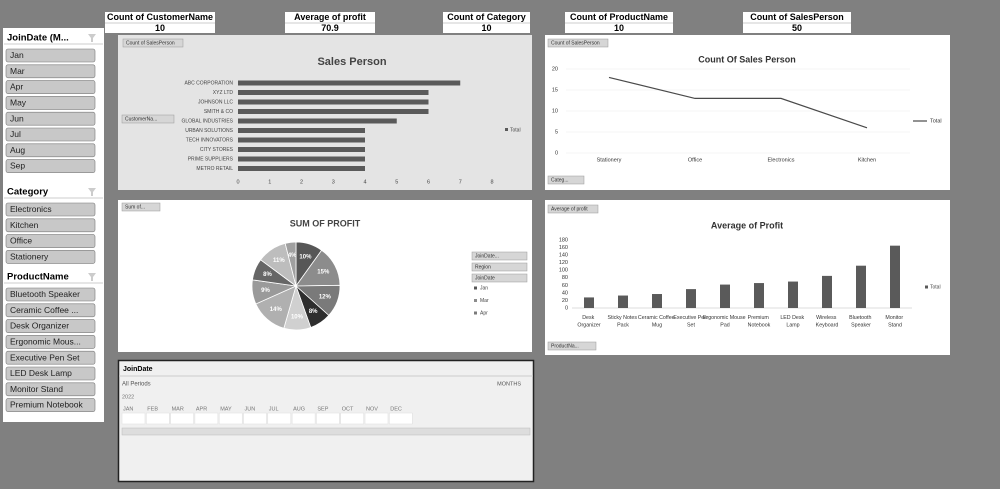 Image resolution: width=1000 pixels, height=489 pixels. I want to click on timeline-month: NOV, so click(372, 409).